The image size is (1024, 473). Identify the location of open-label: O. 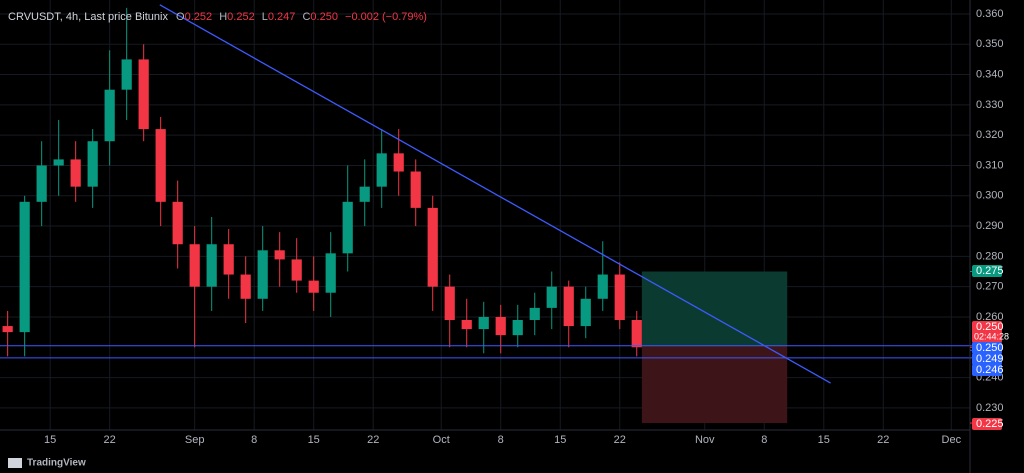
(180, 17).